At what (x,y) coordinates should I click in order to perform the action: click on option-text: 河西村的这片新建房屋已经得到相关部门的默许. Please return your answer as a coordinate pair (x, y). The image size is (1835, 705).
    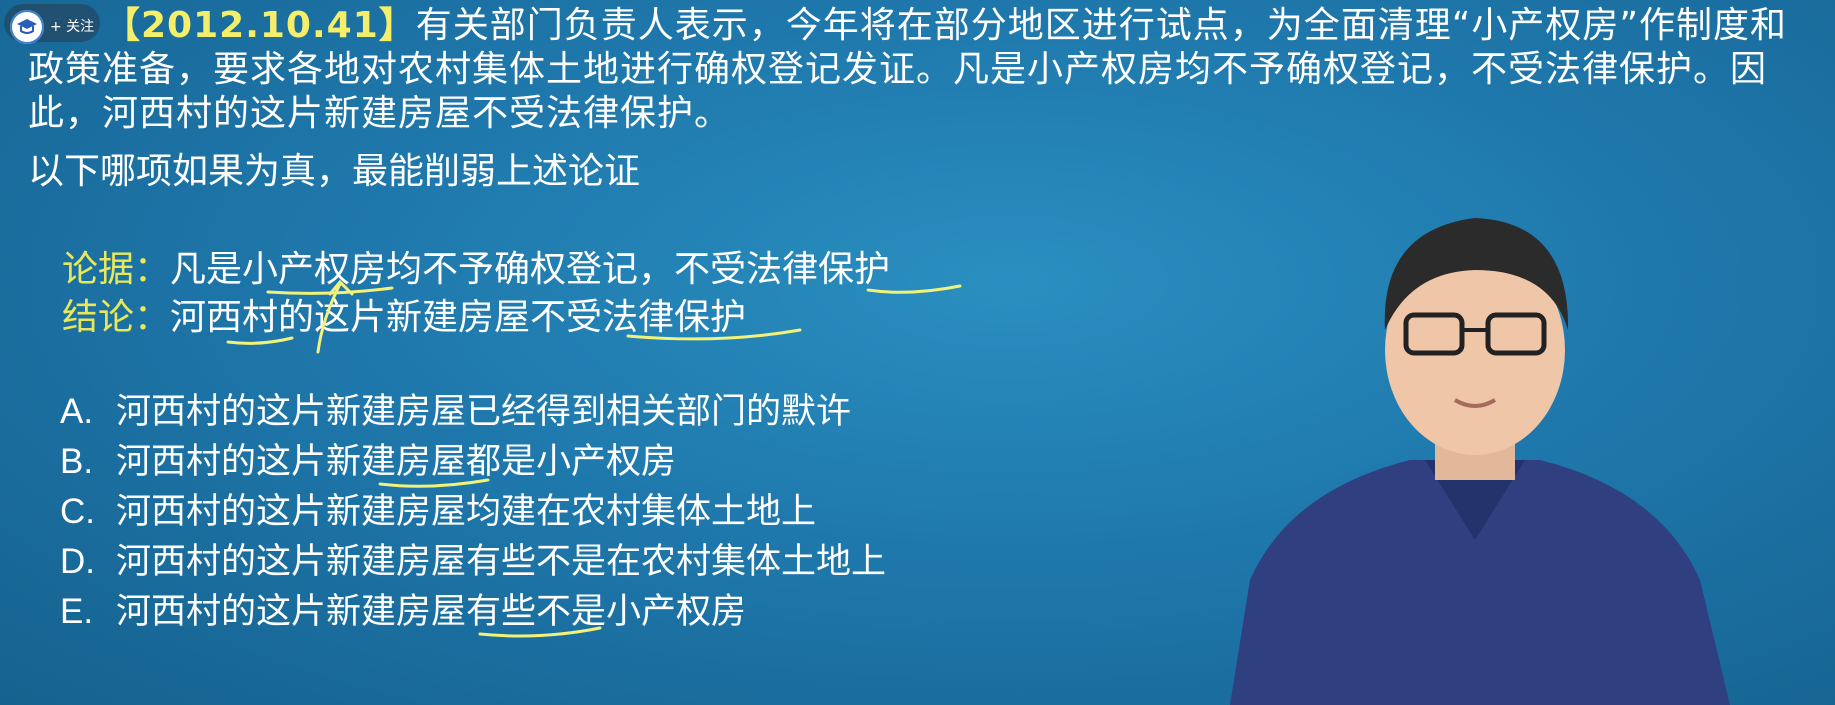
    Looking at the image, I should click on (484, 412).